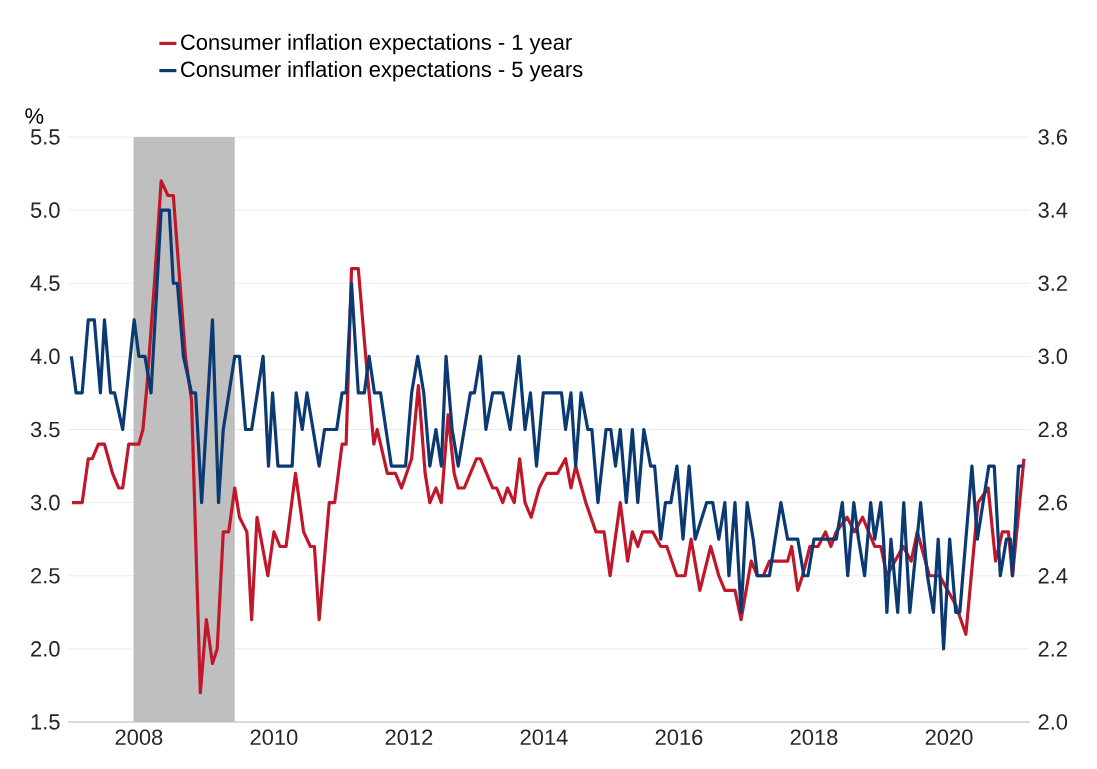 This screenshot has width=1097, height=769. Describe the element at coordinates (409, 737) in the screenshot. I see `x-tick-label: 2012` at that location.